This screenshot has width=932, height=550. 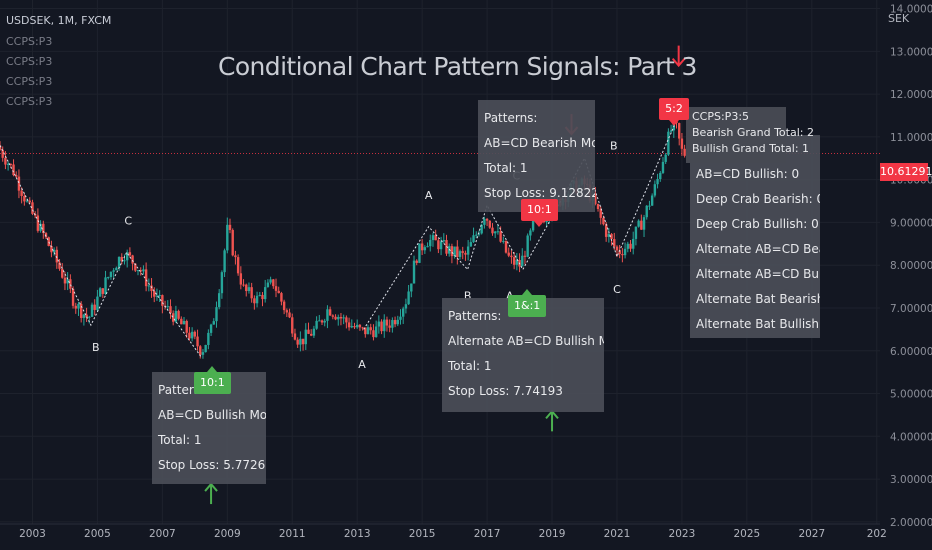 I want to click on bull-signal-2018: 1&:1, so click(x=527, y=303).